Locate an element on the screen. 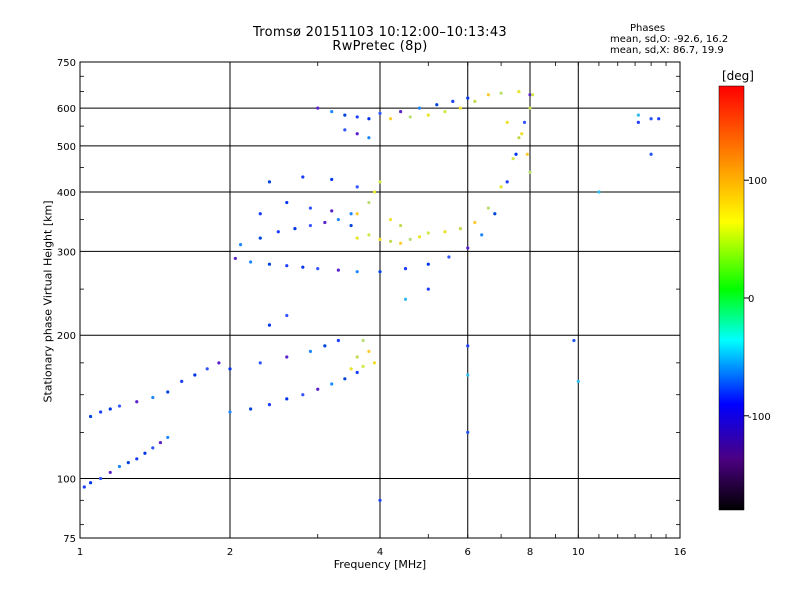 This screenshot has width=800, height=600. colorbar: [deg] 100 0 -100 is located at coordinates (744, 290).